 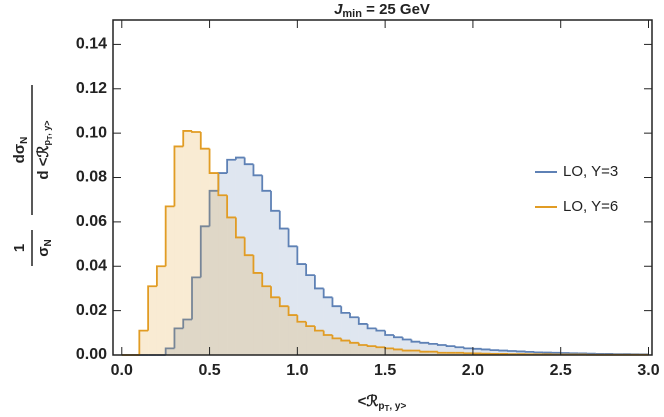 I want to click on x-tick-label: 0.5, so click(x=209, y=370).